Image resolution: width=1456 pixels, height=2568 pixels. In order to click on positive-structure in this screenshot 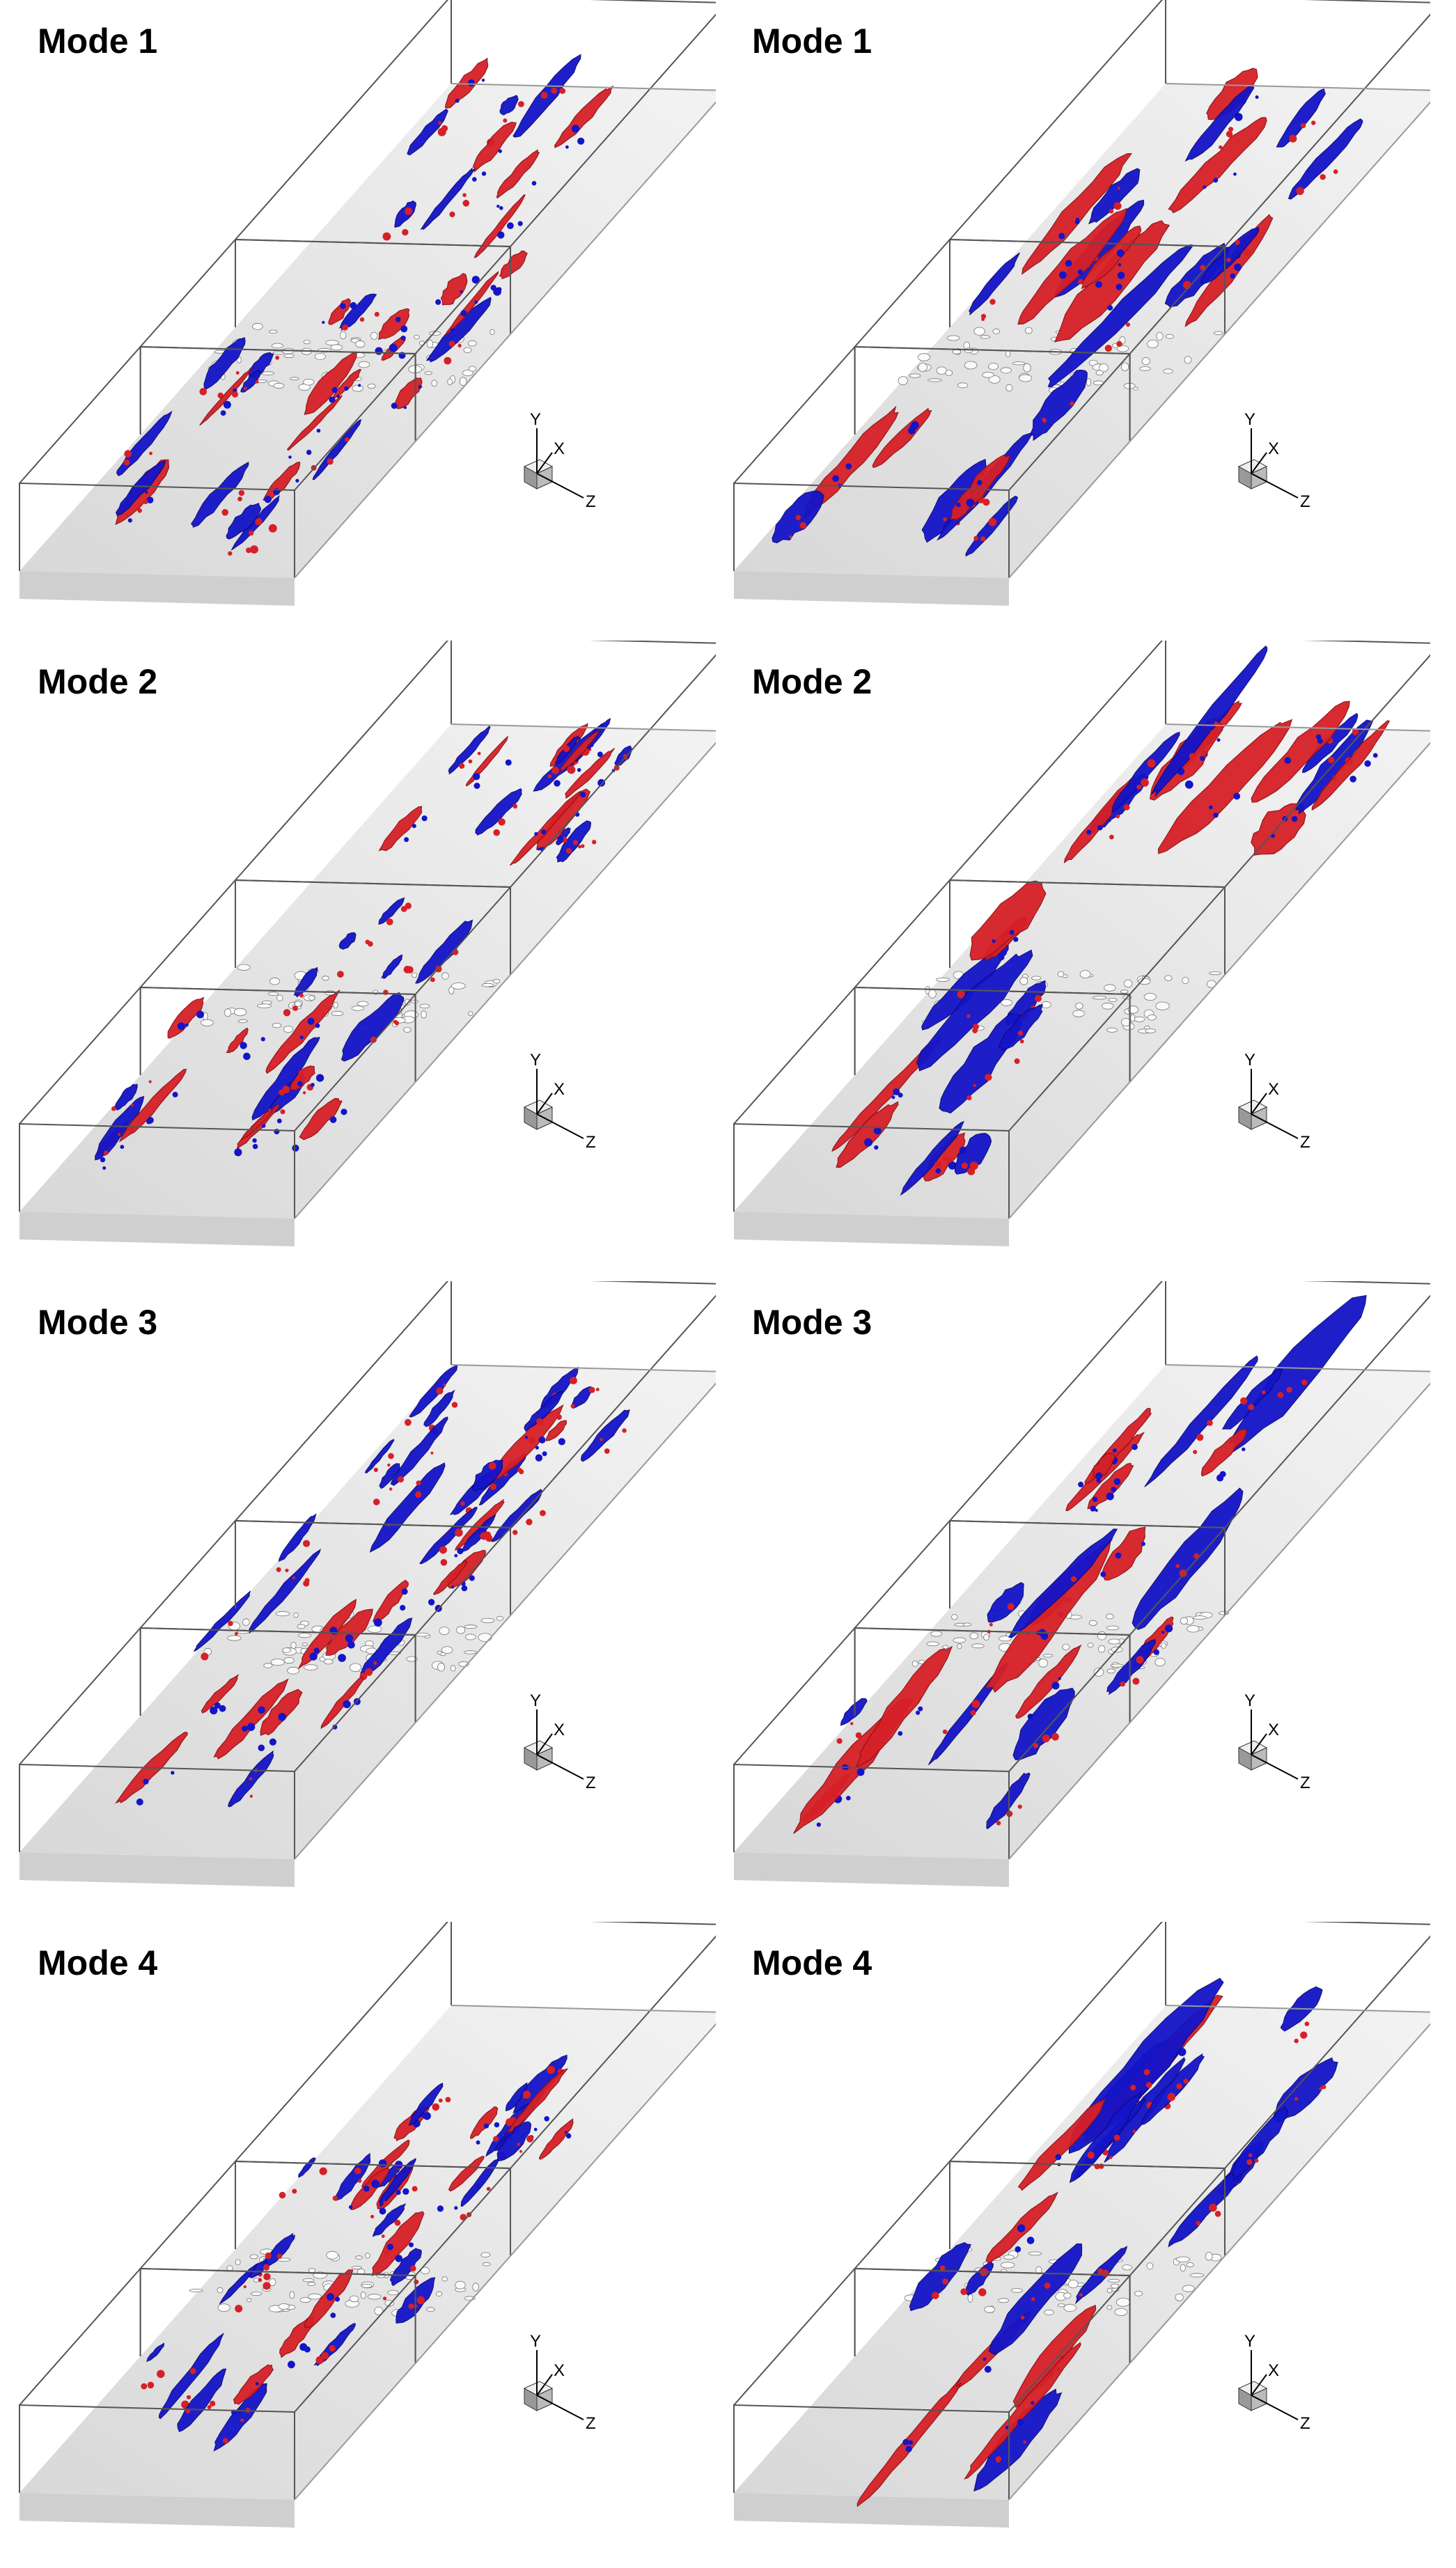, I will do `click(450, 1577)`.